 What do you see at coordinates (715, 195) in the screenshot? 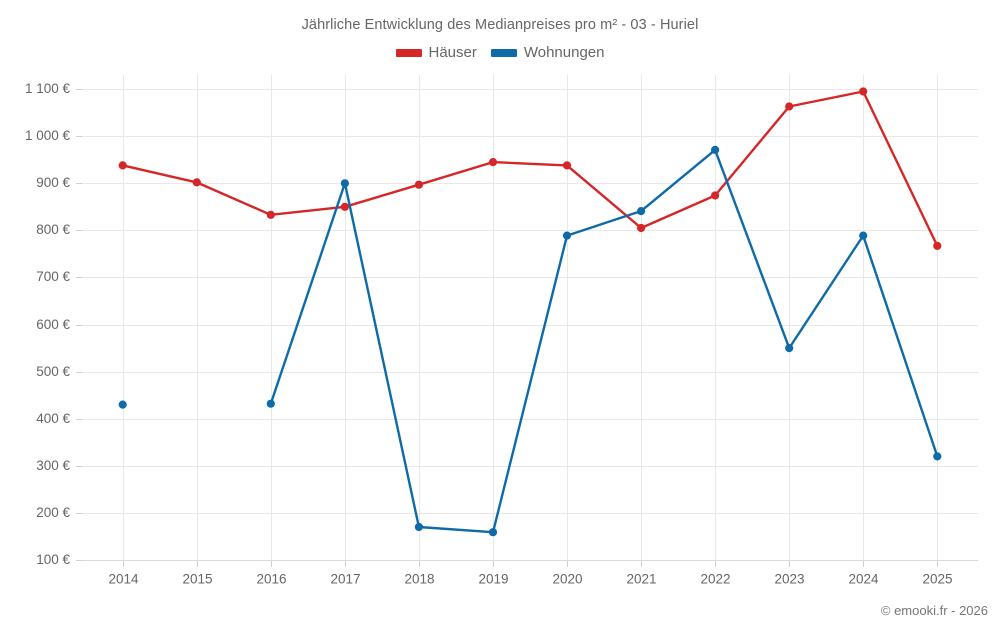
I see `data-point-häuser-2022` at bounding box center [715, 195].